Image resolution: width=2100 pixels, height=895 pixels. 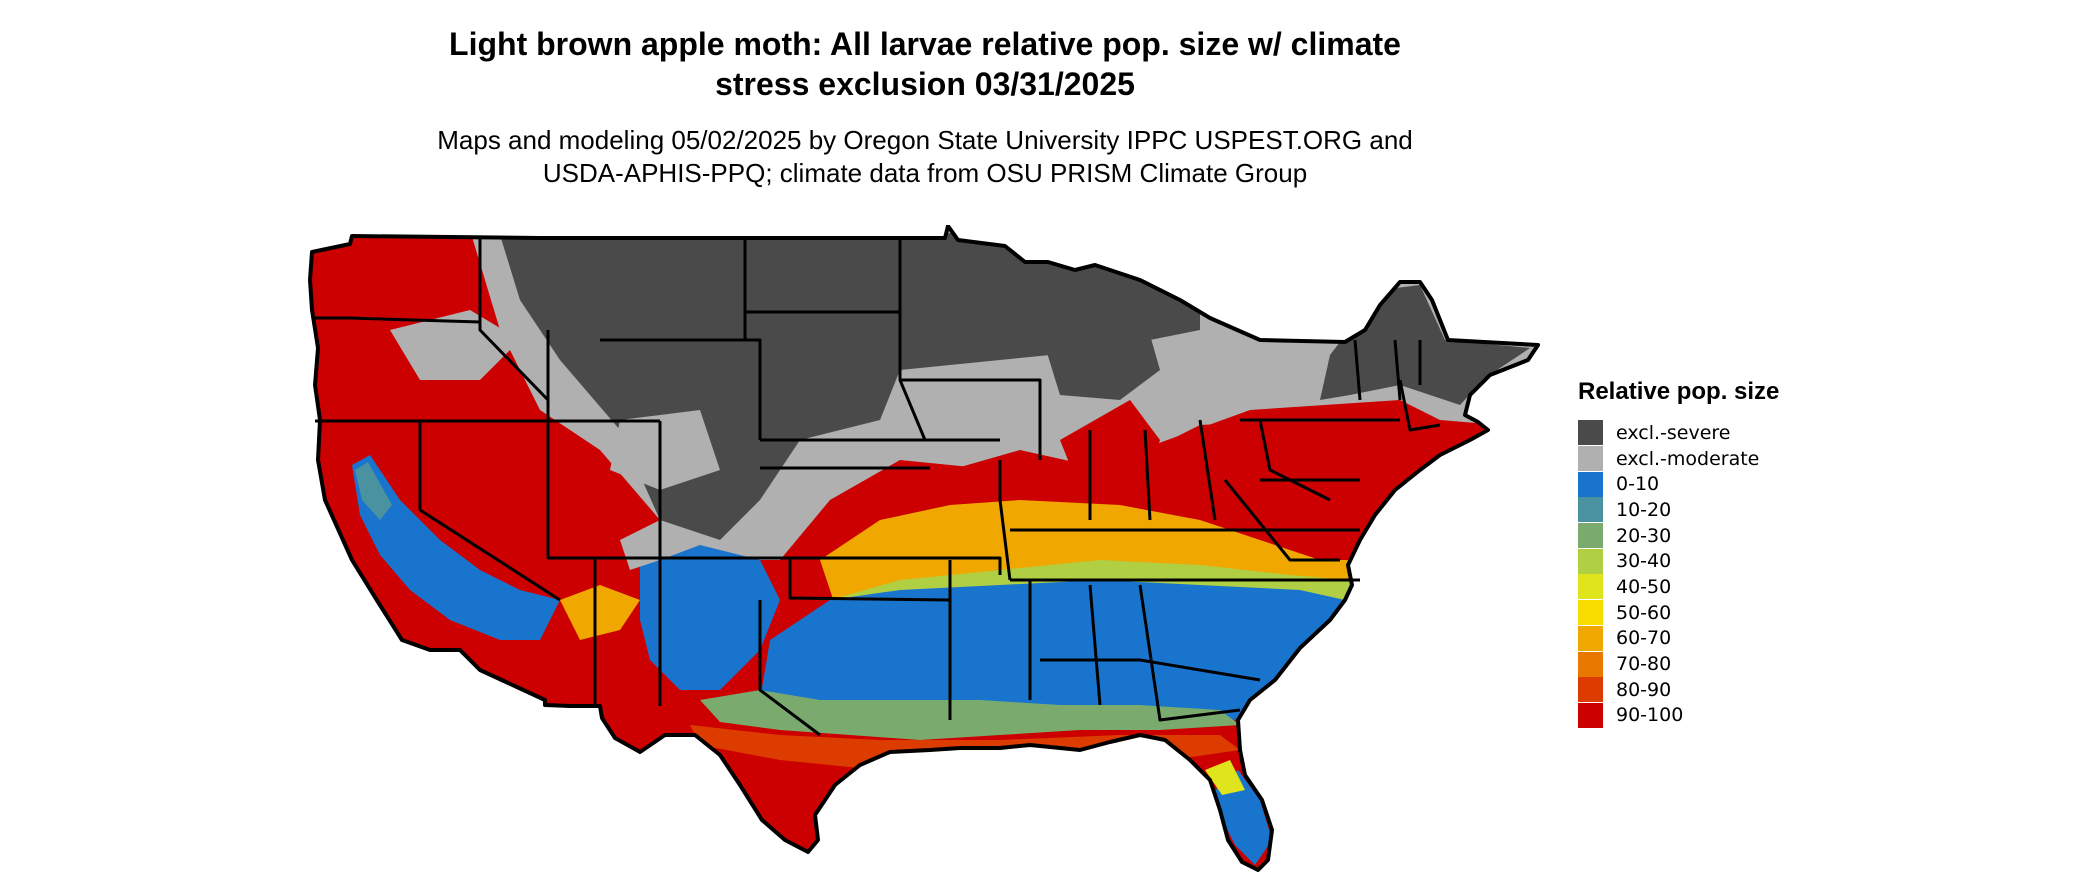 I want to click on legend-item: 50-60, so click(x=1678, y=613).